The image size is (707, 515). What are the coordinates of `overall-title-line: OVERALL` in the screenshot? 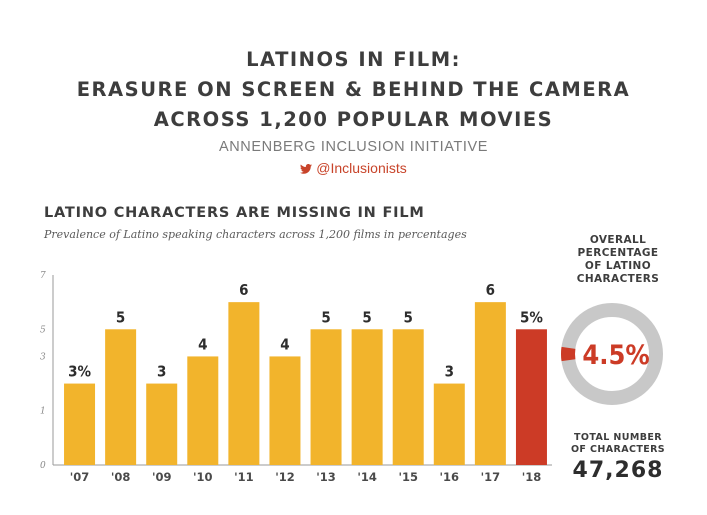 It's located at (618, 240).